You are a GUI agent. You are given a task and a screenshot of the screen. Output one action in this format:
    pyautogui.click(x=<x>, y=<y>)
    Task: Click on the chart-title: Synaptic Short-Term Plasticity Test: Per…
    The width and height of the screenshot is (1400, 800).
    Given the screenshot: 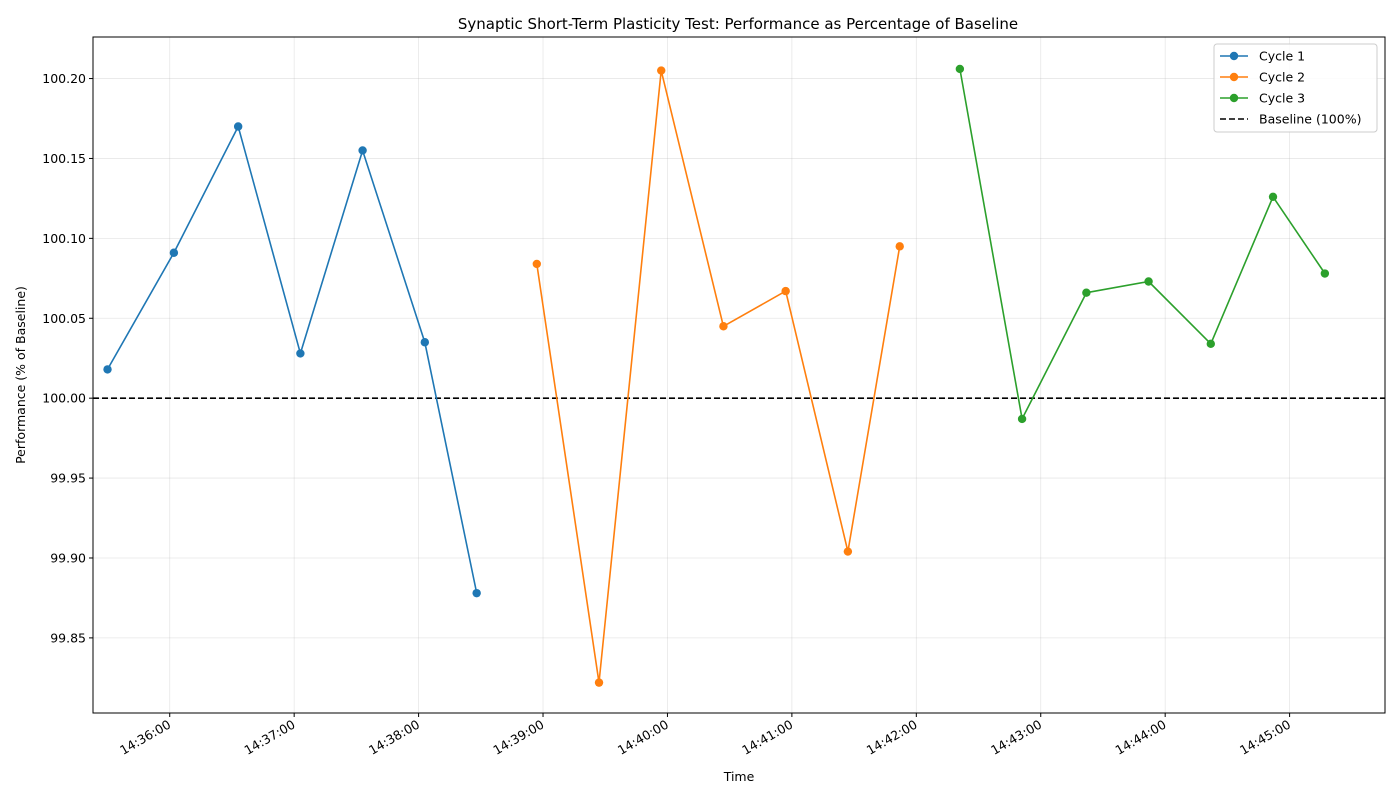 What is the action you would take?
    pyautogui.click(x=738, y=24)
    